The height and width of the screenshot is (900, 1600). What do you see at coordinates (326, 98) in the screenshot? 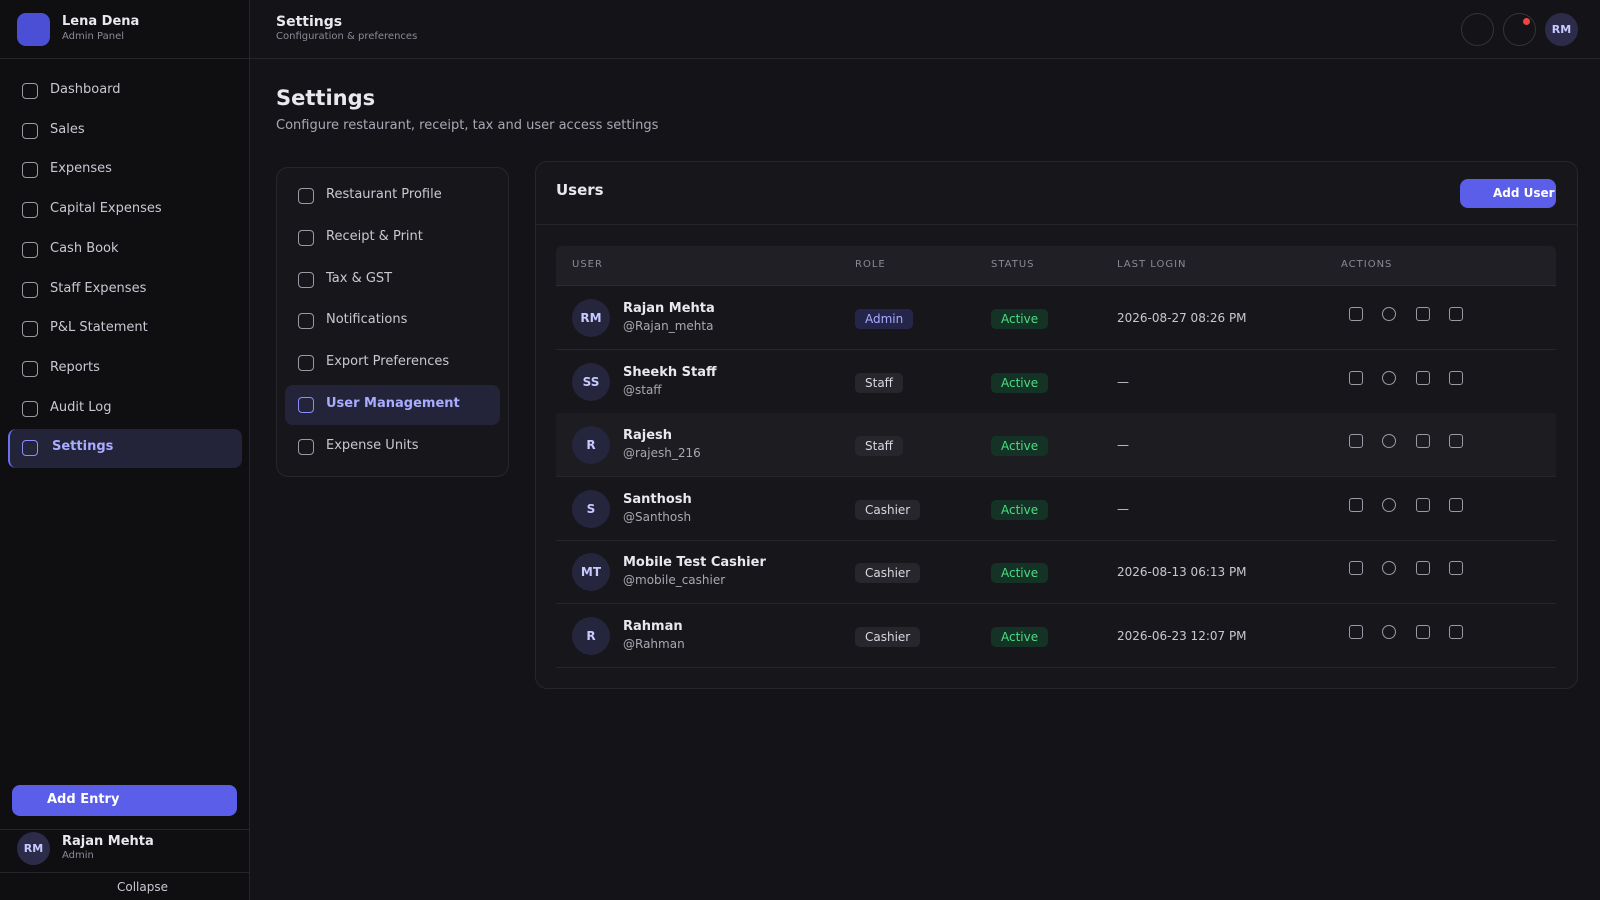
I see `page-title: Settings` at bounding box center [326, 98].